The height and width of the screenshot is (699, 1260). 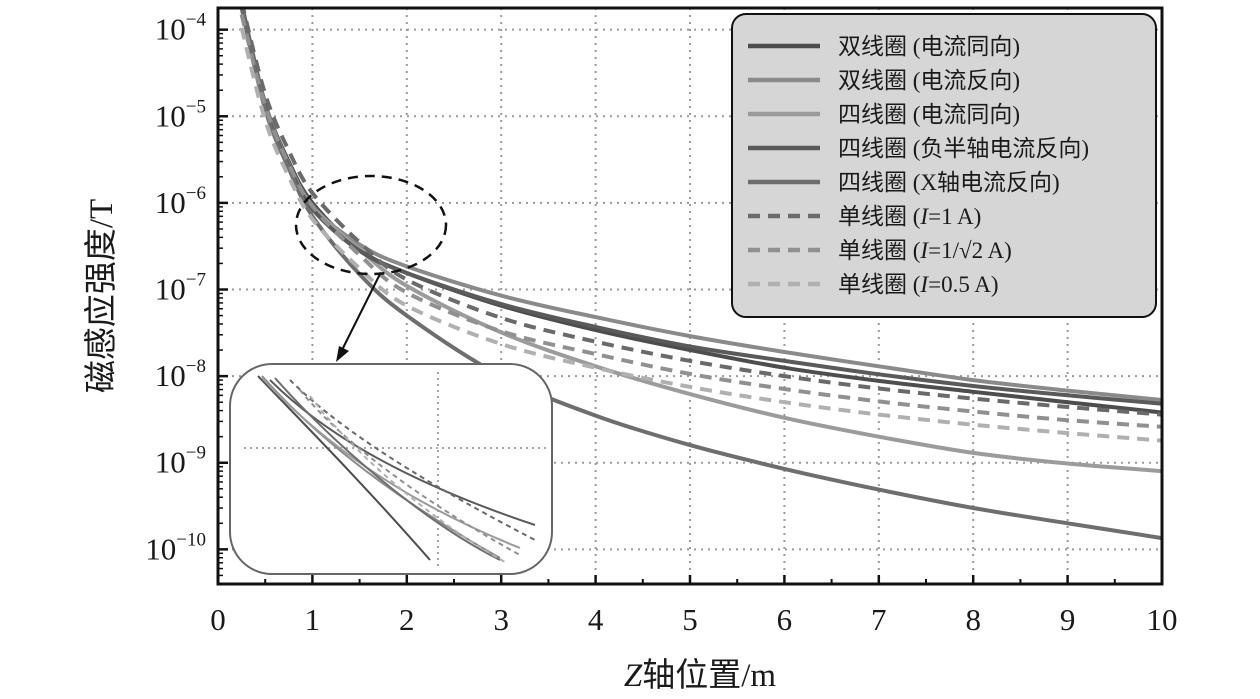 I want to click on x-tick-label: 1, so click(x=313, y=619).